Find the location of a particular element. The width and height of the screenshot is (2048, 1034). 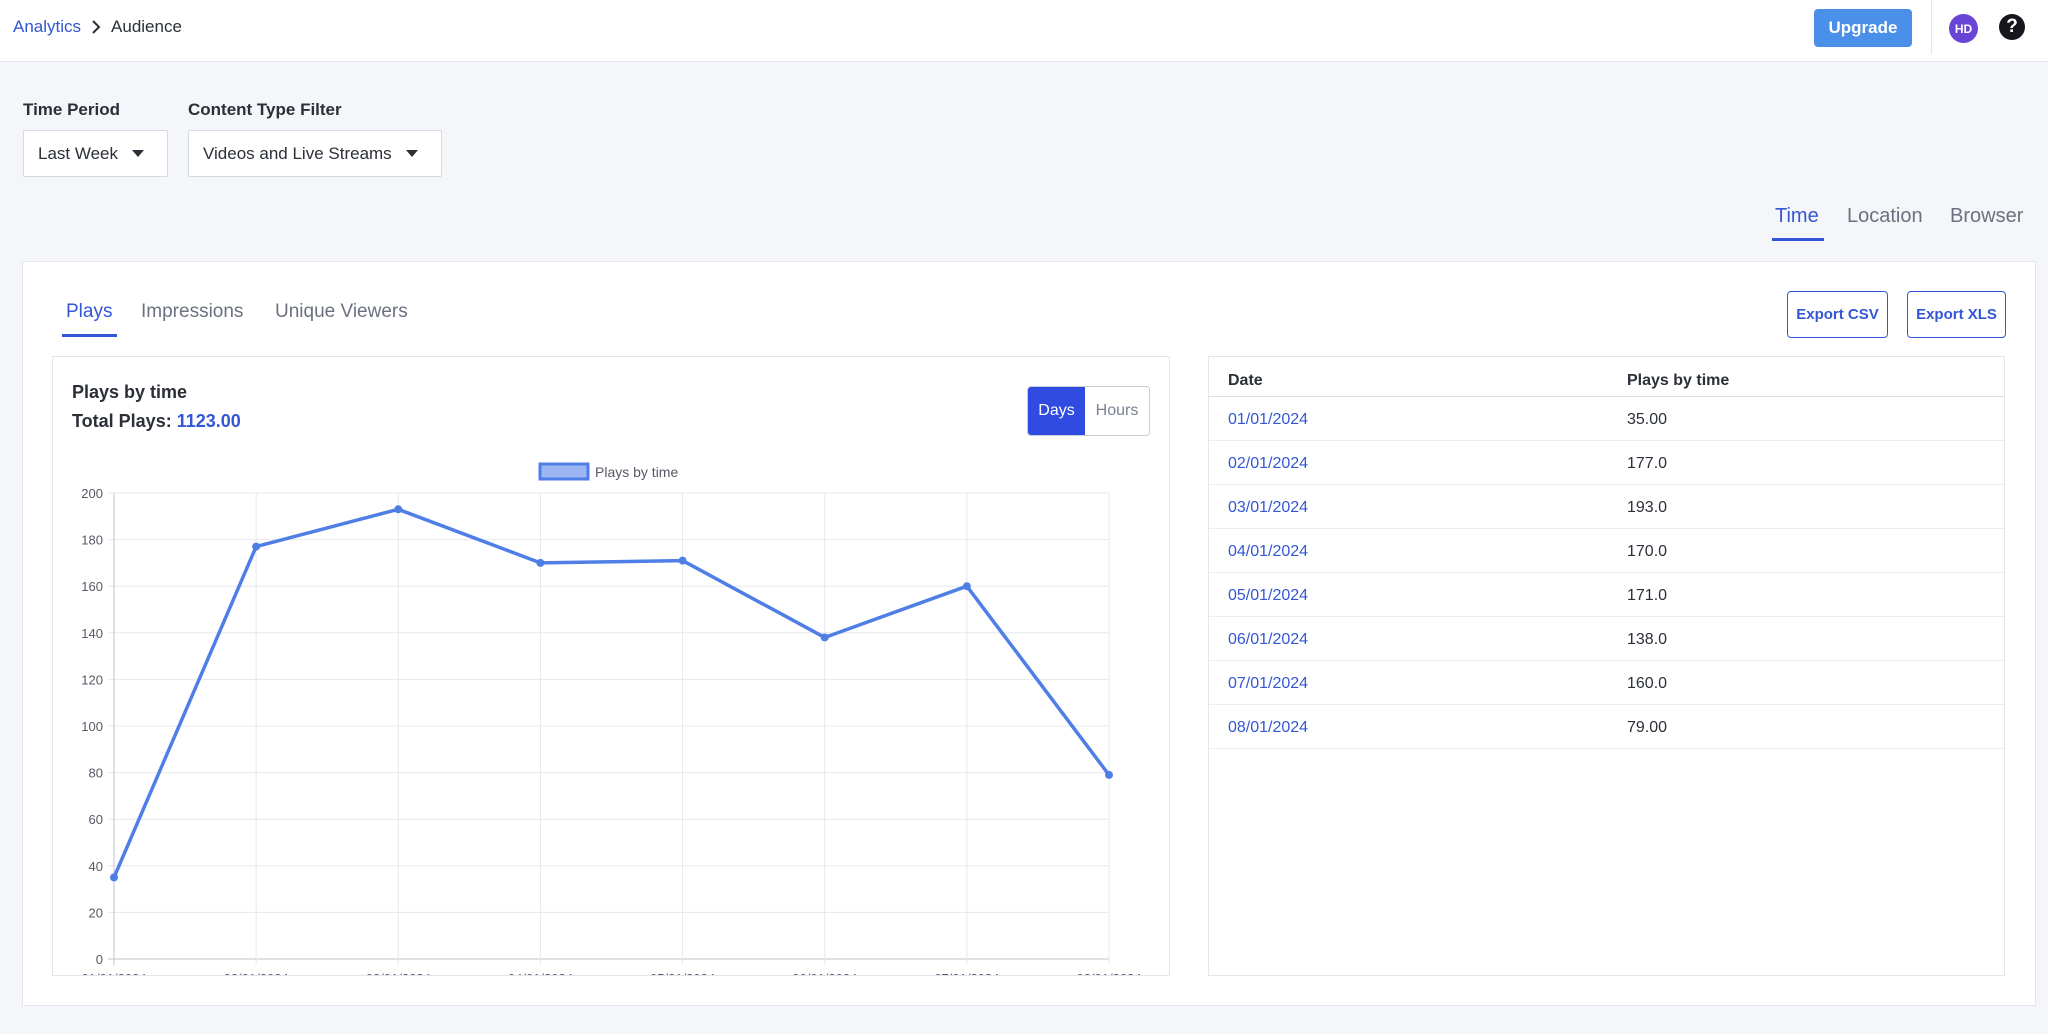

x-tick-label: 01/01/2024 is located at coordinates (113, 973).